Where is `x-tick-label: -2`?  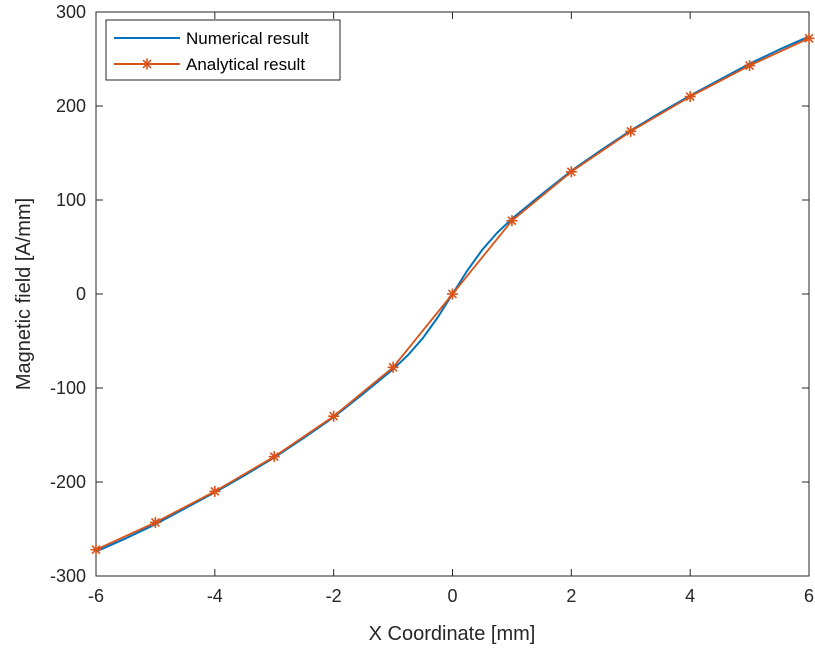
x-tick-label: -2 is located at coordinates (334, 596).